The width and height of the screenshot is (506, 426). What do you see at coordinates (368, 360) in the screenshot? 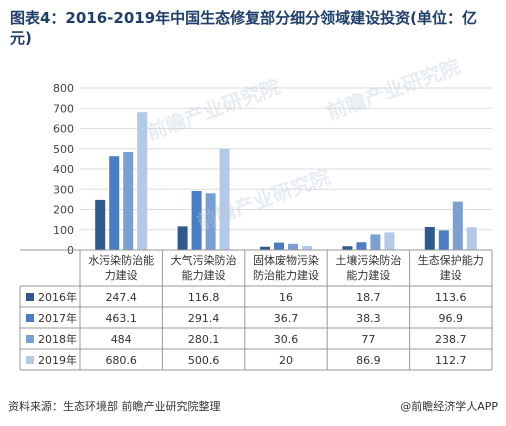
I see `table-value: 86.9` at bounding box center [368, 360].